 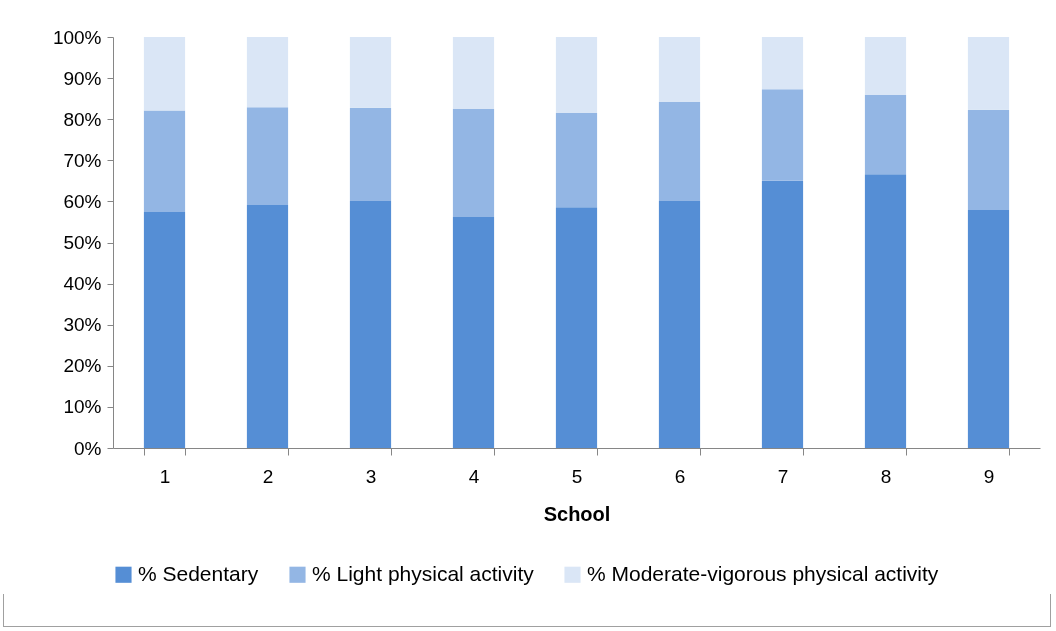 What do you see at coordinates (82, 201) in the screenshot?
I see `y-tick-label: 60%` at bounding box center [82, 201].